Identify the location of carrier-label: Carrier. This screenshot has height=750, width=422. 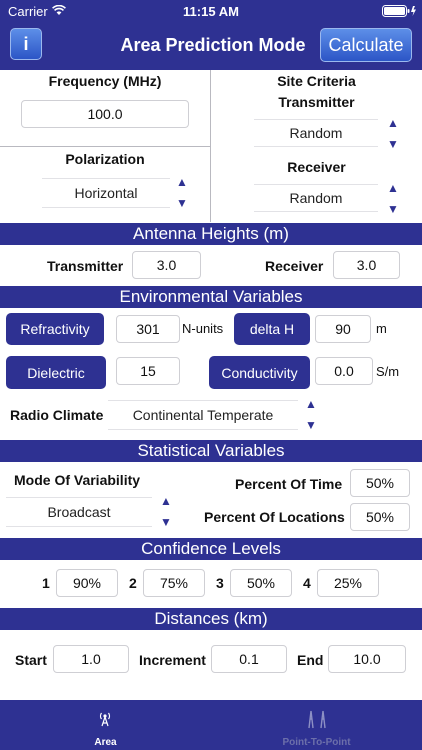
(28, 11).